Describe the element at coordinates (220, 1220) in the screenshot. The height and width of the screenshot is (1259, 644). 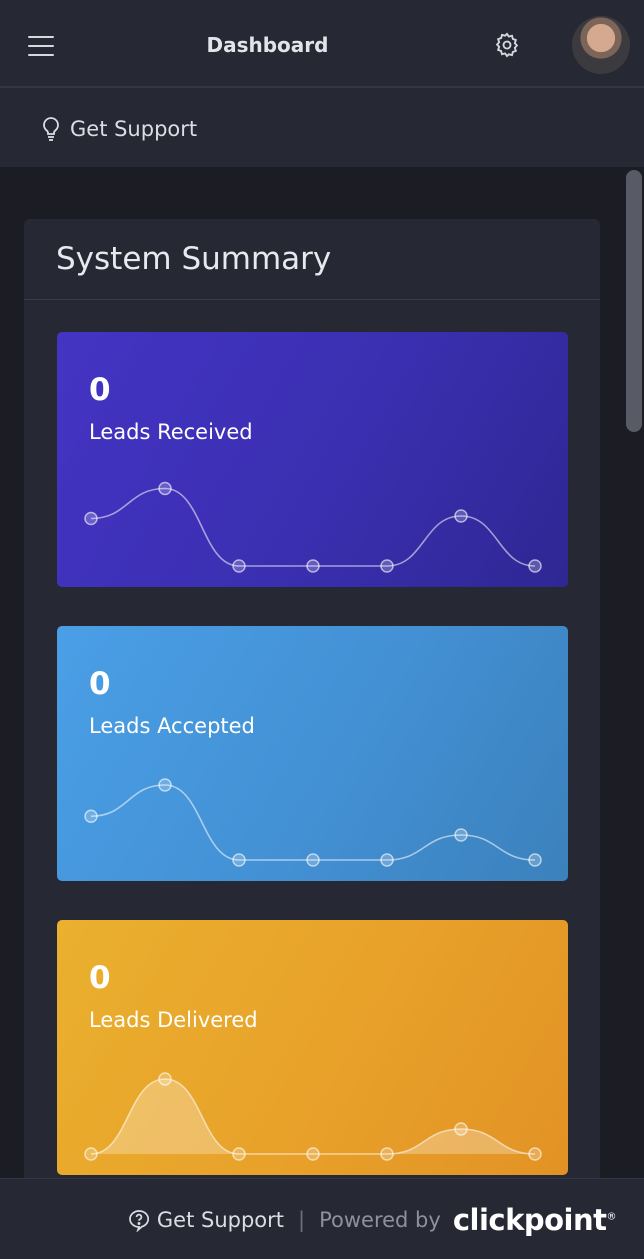
I see `footer-get-support-label: Get Support` at that location.